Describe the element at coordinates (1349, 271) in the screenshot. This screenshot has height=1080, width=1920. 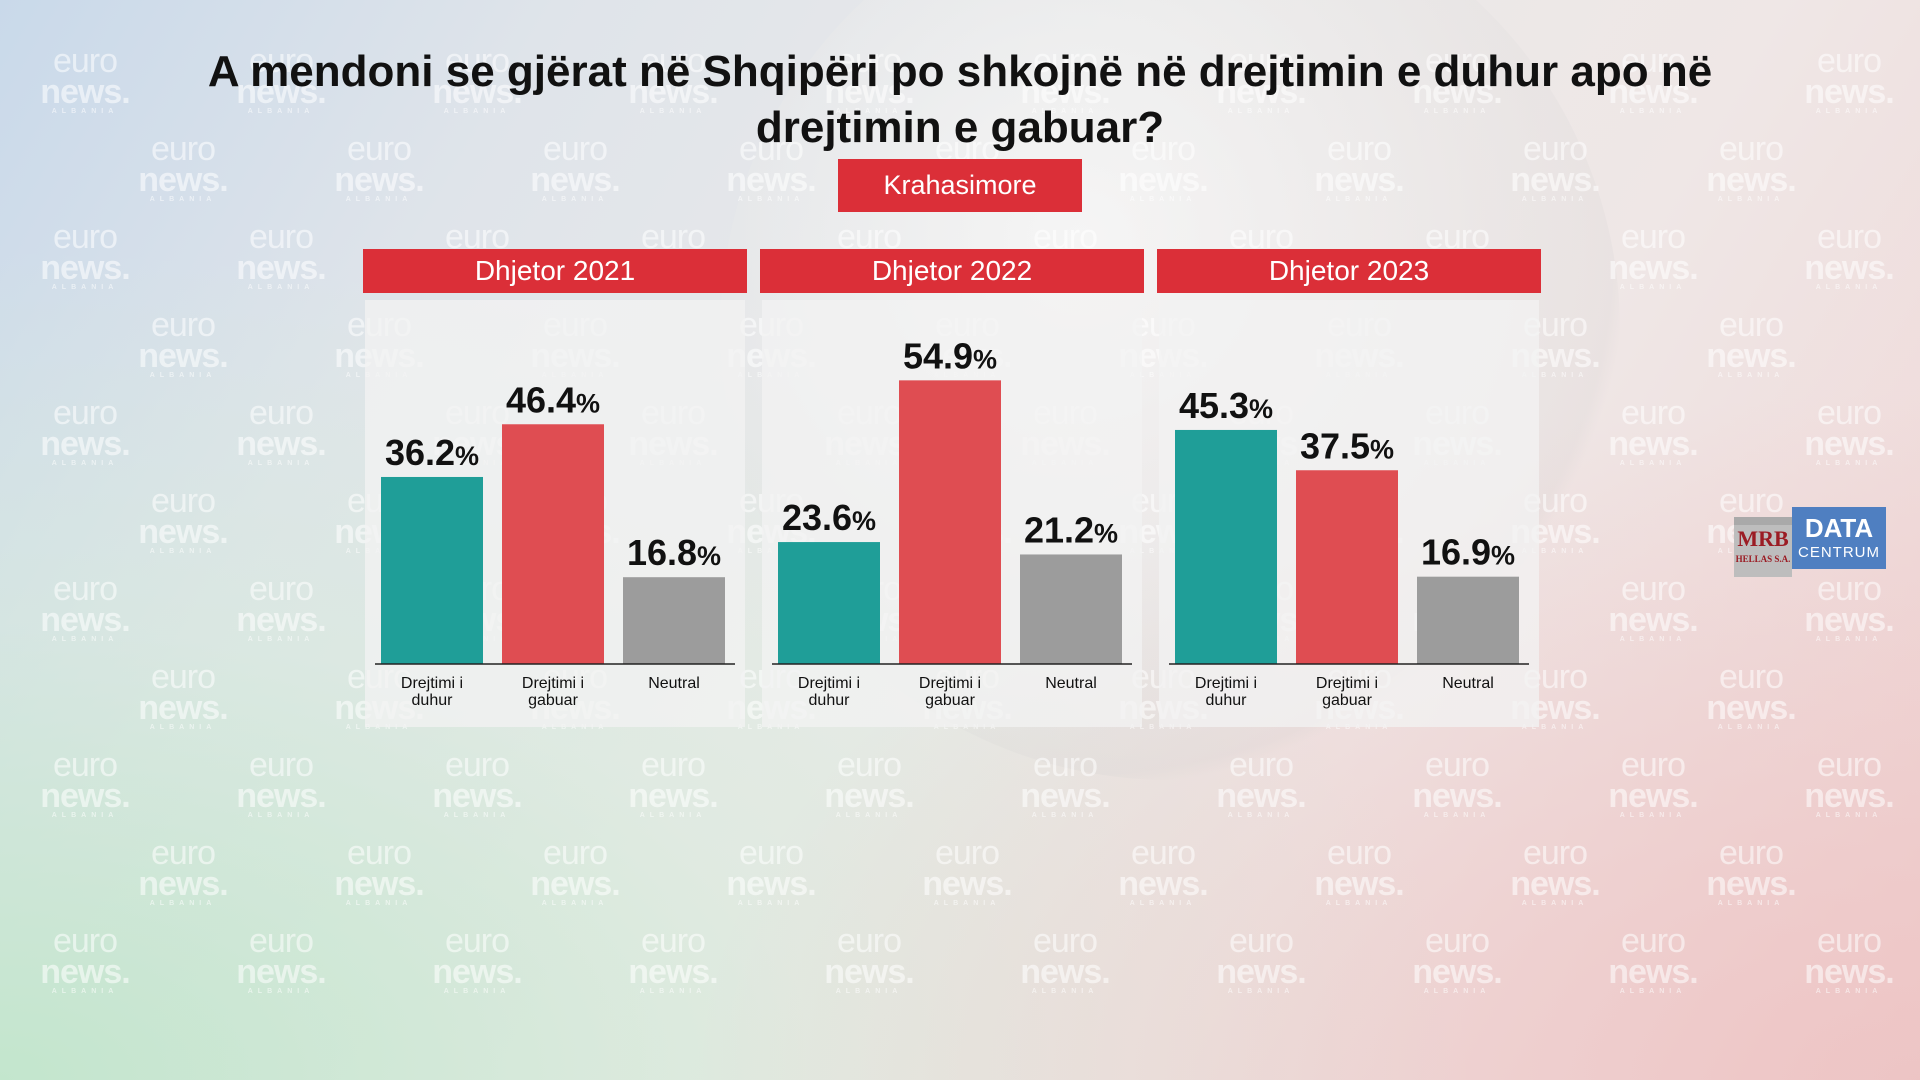
I see `panel-title-2023: Dhjetor 2023` at that location.